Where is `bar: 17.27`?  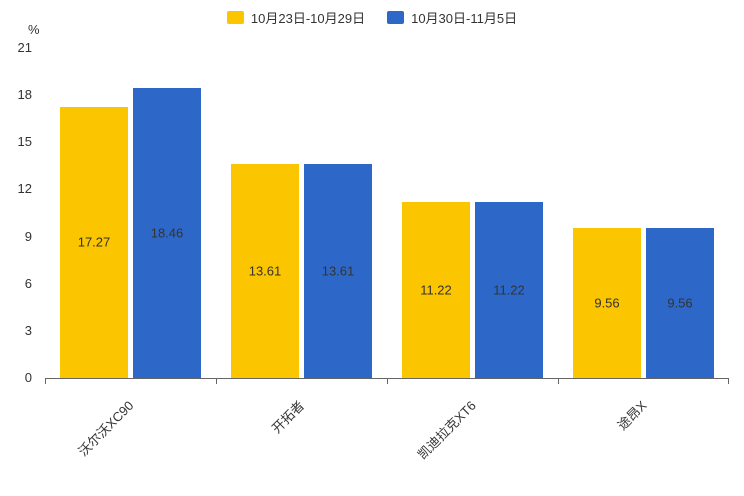
bar: 17.27 is located at coordinates (94, 242).